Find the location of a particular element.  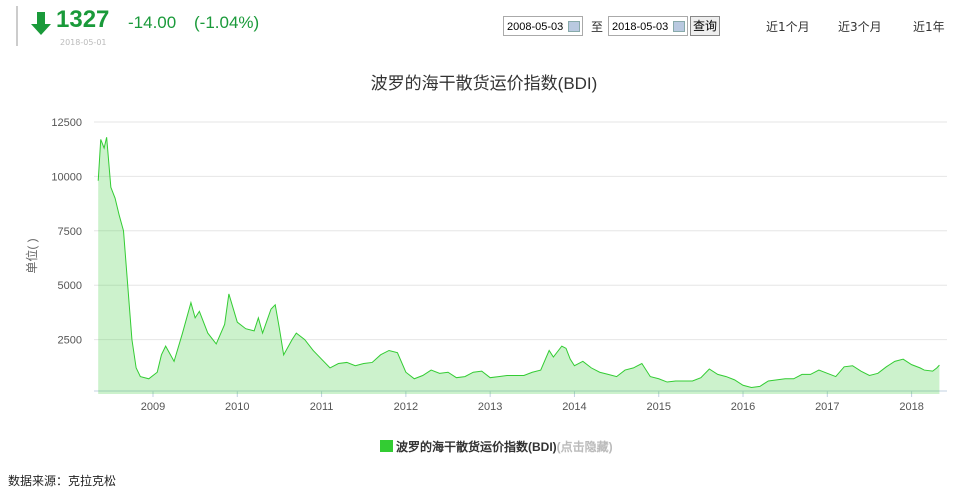

legend-swatch is located at coordinates (386, 446).